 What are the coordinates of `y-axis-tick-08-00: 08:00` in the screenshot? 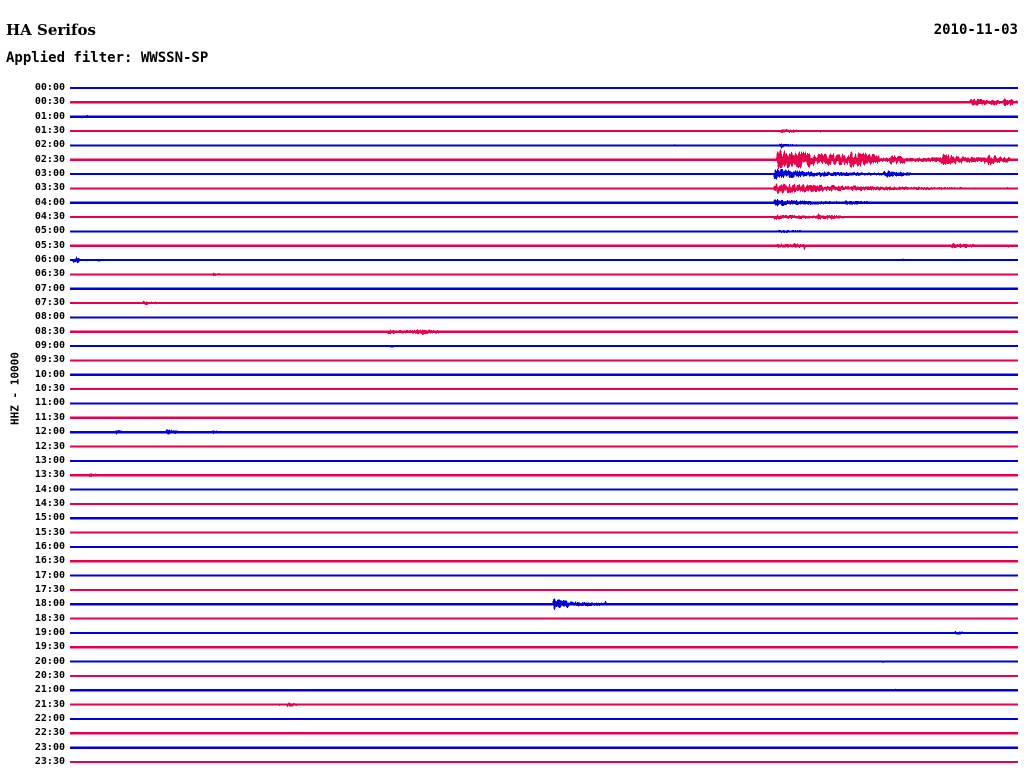 It's located at (49, 317).